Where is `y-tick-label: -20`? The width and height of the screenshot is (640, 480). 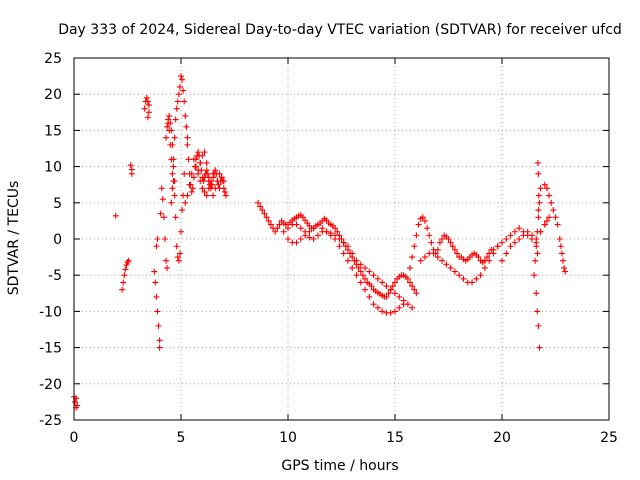
y-tick-label: -20 is located at coordinates (50, 385).